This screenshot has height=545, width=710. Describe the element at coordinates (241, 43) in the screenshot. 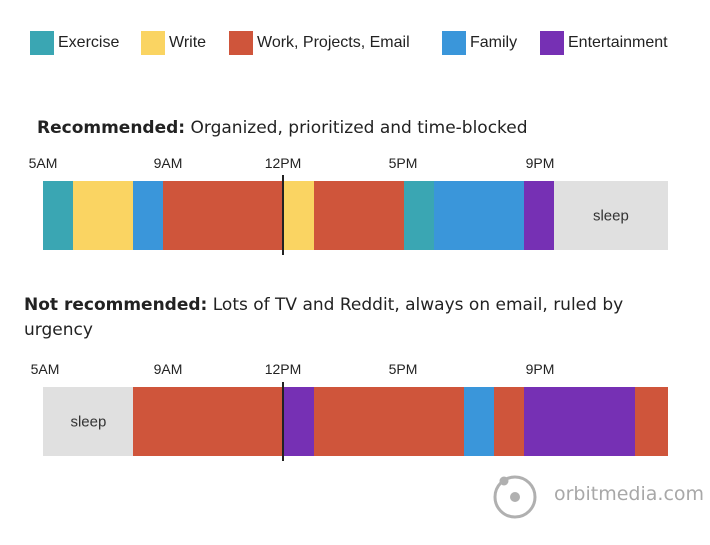

I see `legend-swatch-work` at that location.